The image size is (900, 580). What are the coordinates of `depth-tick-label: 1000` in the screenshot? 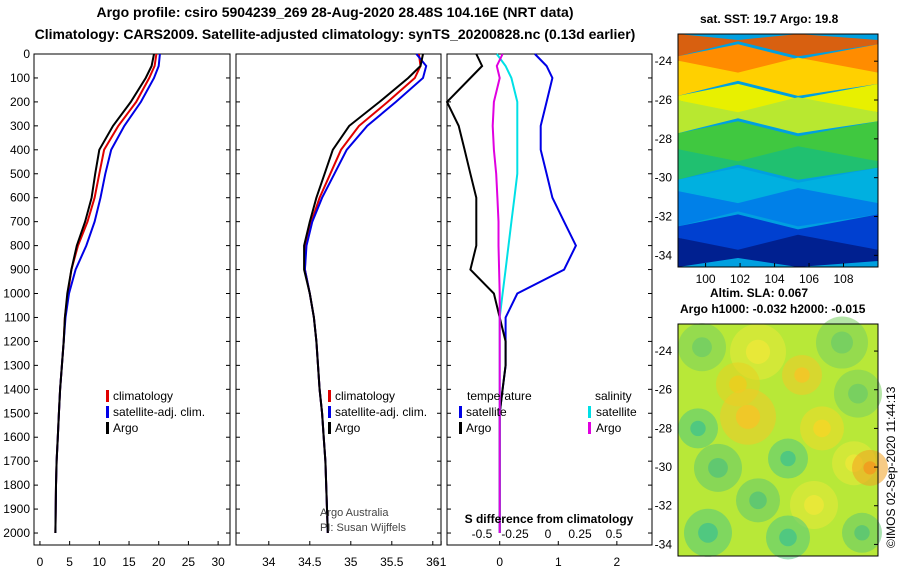 It's located at (16, 294).